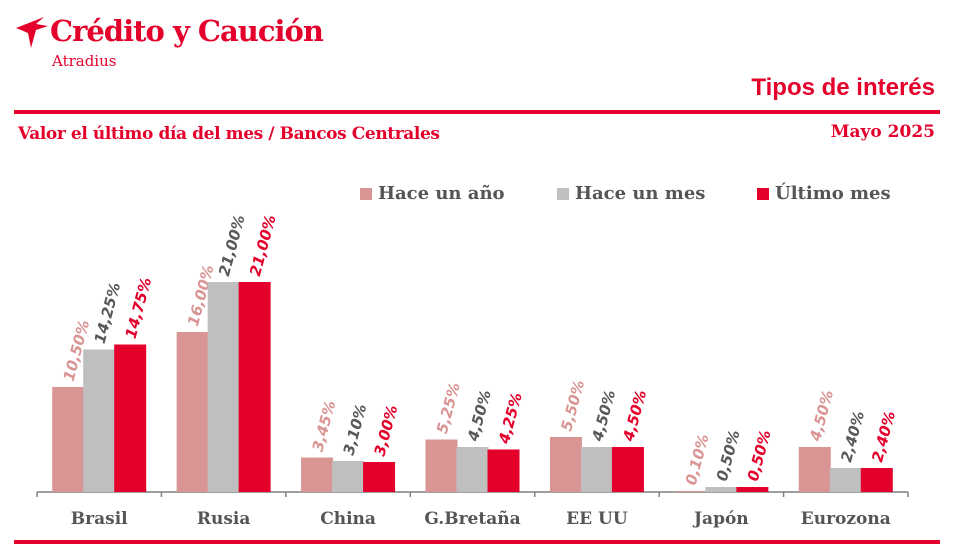 The image size is (957, 556). What do you see at coordinates (572, 405) in the screenshot?
I see `data-label-year-ago: 5,50%` at bounding box center [572, 405].